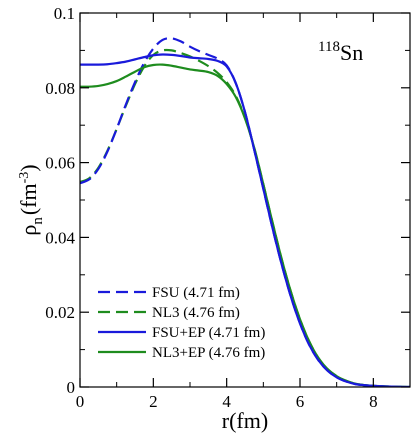 Image resolution: width=416 pixels, height=438 pixels. Describe the element at coordinates (226, 401) in the screenshot. I see `x-tick-label: 4` at that location.